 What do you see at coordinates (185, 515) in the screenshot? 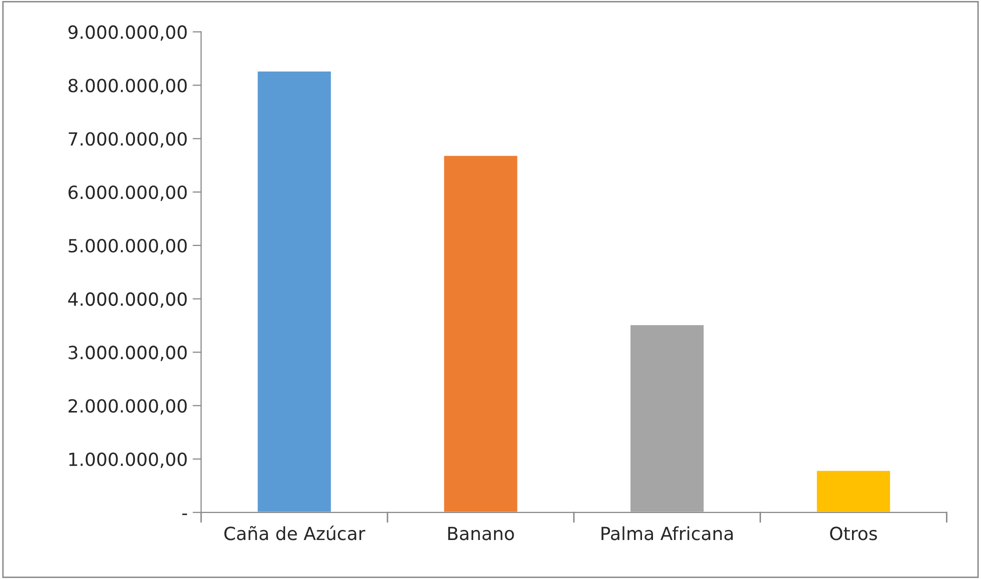
I see `y-tick-label: -` at bounding box center [185, 515].